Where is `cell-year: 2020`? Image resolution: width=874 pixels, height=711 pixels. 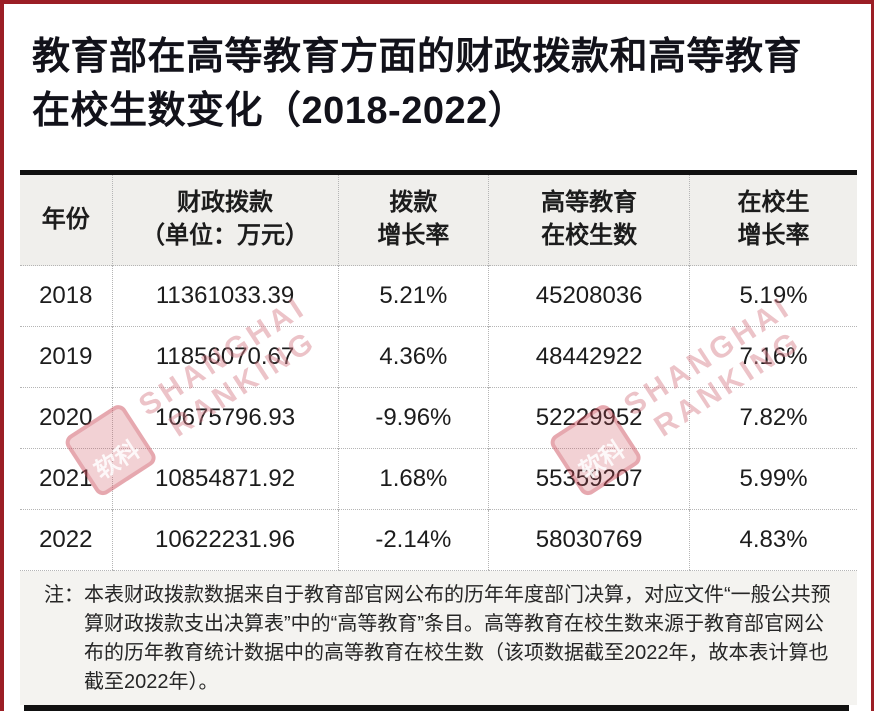
cell-year: 2020 is located at coordinates (66, 418).